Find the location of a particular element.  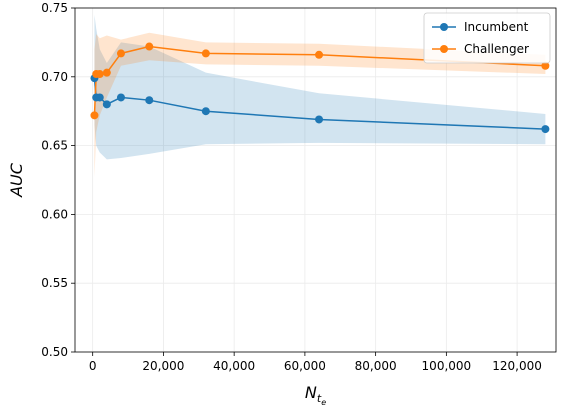

legend-challenger-label: Challenger is located at coordinates (496, 49).